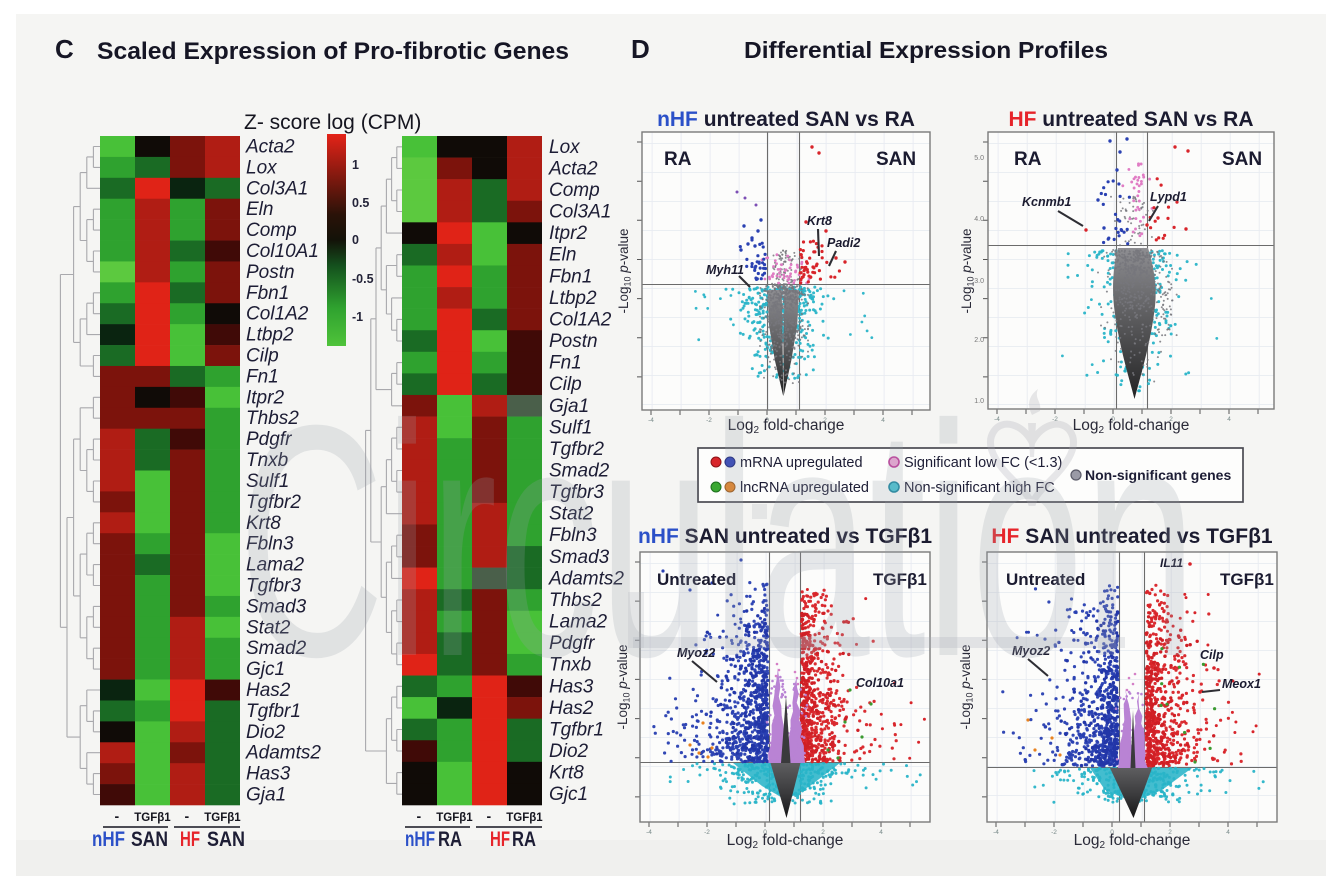  Describe the element at coordinates (64, 49) in the screenshot. I see `svg-text: C` at that location.